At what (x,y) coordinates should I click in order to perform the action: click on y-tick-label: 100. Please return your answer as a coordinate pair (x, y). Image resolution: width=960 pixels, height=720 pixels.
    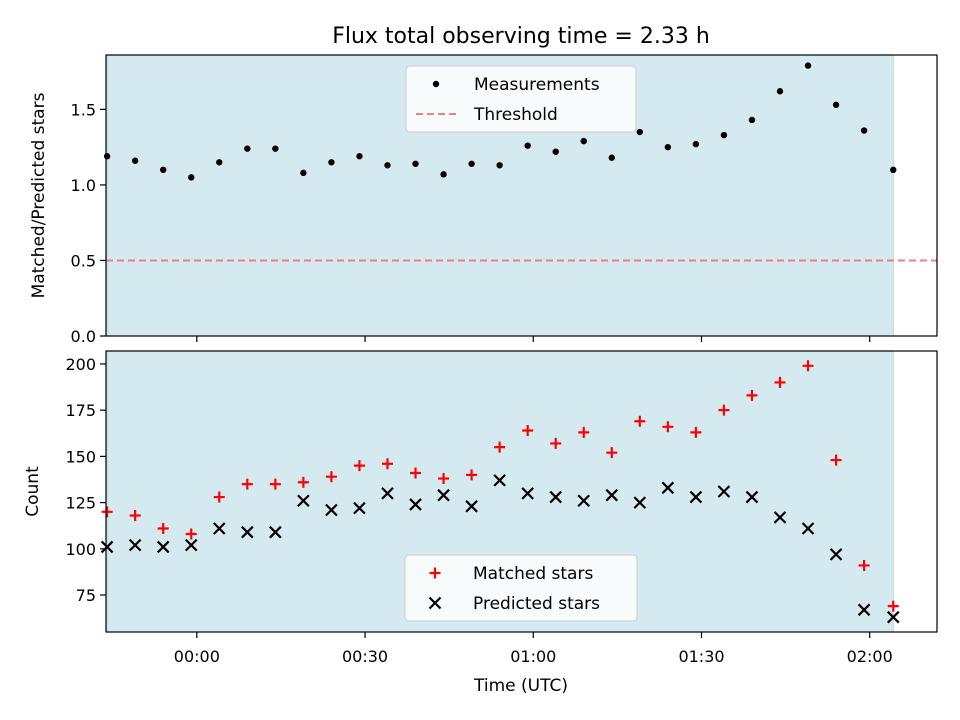
    Looking at the image, I should click on (80, 549).